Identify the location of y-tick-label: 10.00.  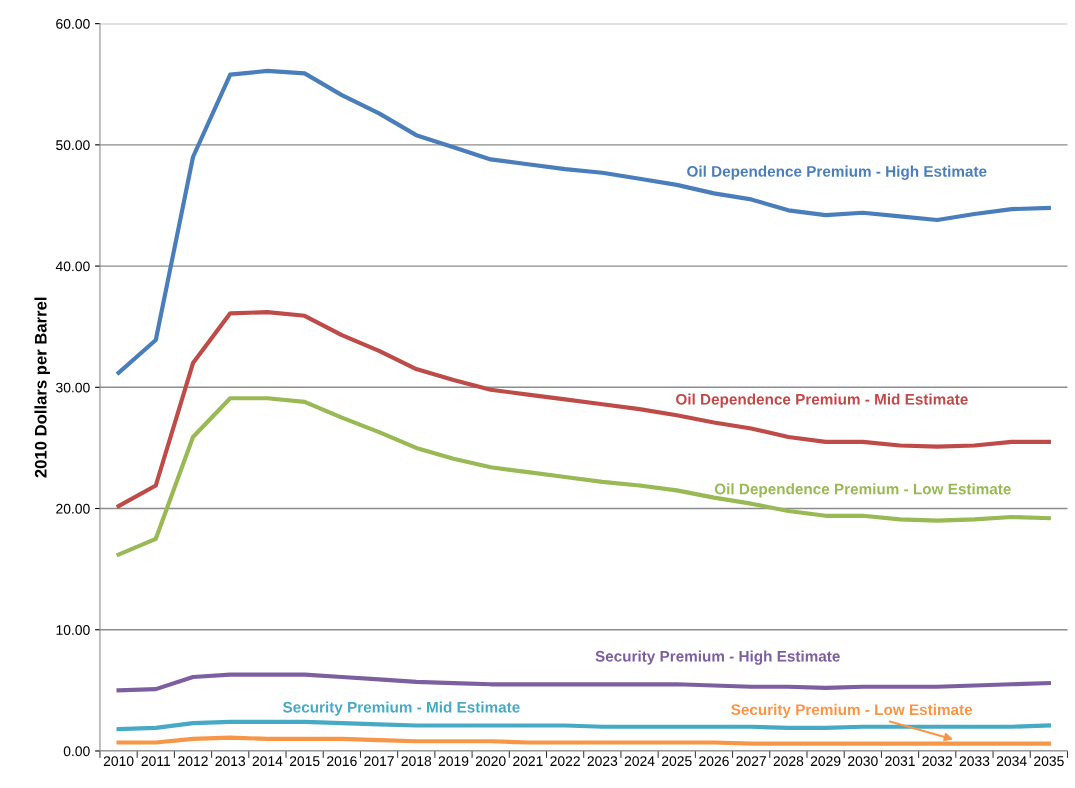
(73, 630).